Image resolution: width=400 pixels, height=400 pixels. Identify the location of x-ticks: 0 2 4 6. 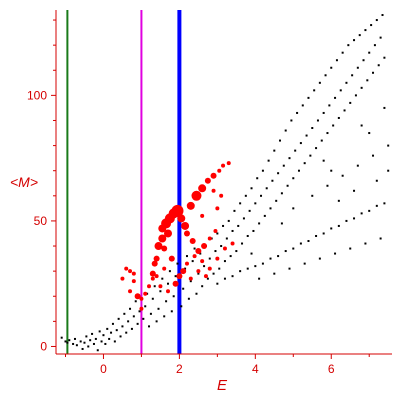
(217, 365).